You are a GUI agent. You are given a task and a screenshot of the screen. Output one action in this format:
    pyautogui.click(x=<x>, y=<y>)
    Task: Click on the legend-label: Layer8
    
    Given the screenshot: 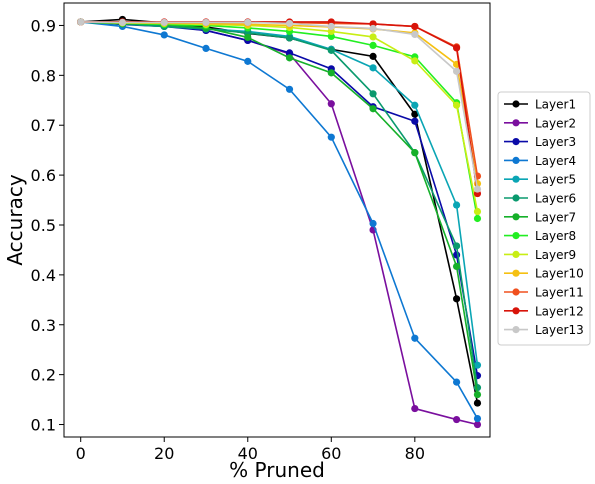 What is the action you would take?
    pyautogui.click(x=555, y=236)
    